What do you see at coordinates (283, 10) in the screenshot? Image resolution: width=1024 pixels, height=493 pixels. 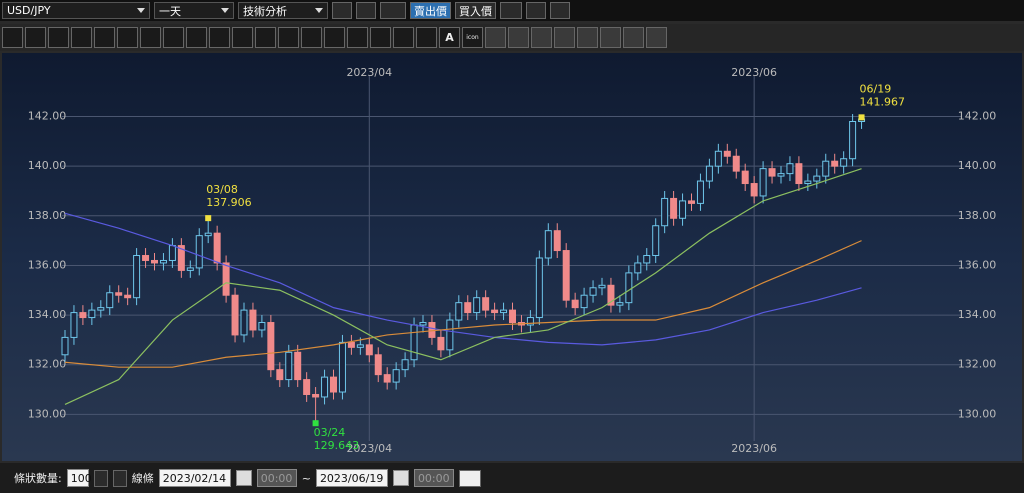 I see `analysis-select: 技術分析` at bounding box center [283, 10].